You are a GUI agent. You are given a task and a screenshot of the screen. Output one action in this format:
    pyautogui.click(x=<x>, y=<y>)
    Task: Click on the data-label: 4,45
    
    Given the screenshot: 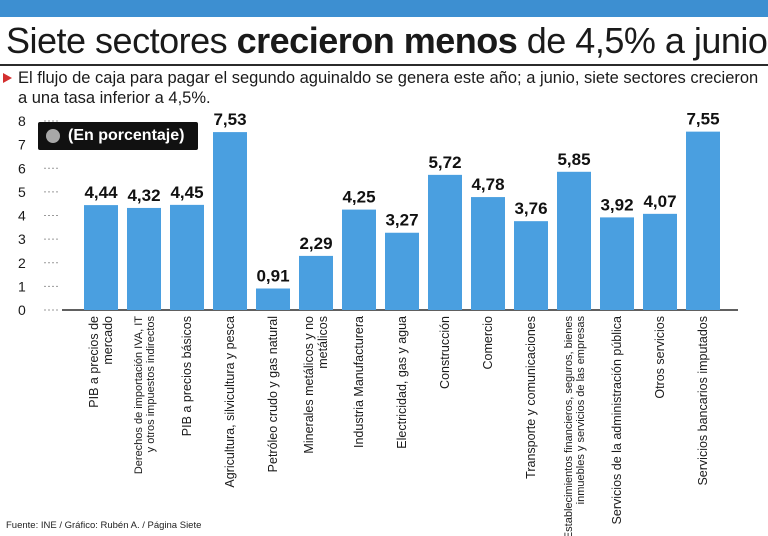 What is the action you would take?
    pyautogui.click(x=186, y=192)
    